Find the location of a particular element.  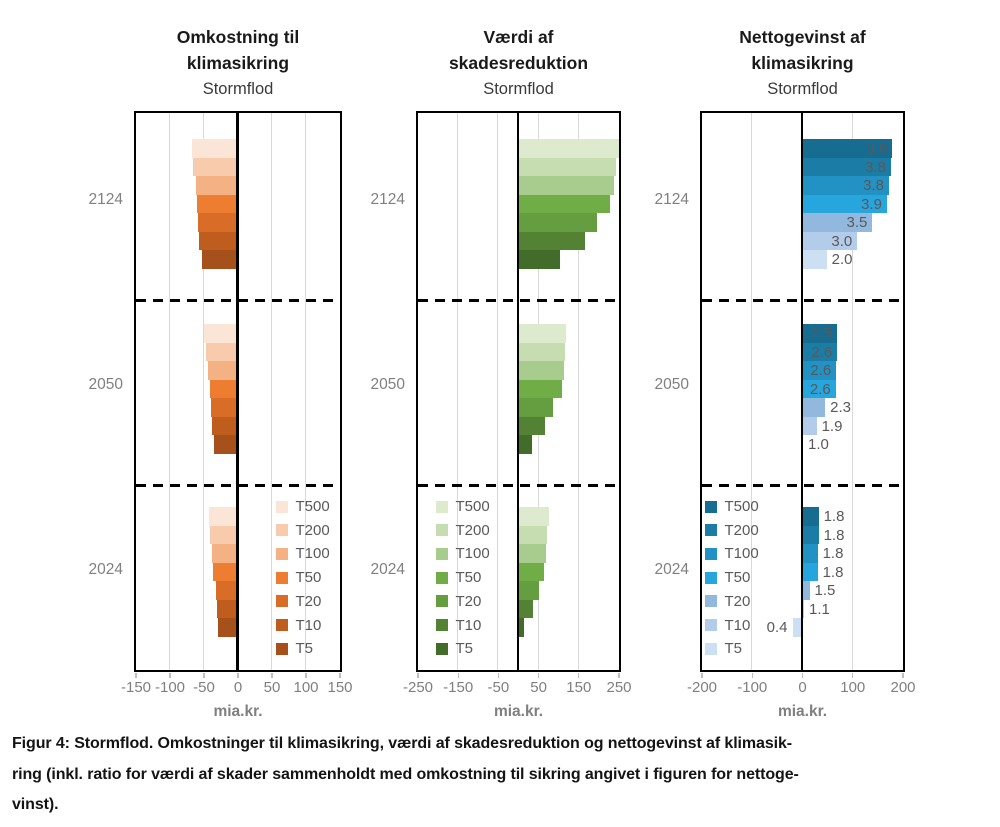

bar-2050-T50 is located at coordinates (223, 389).